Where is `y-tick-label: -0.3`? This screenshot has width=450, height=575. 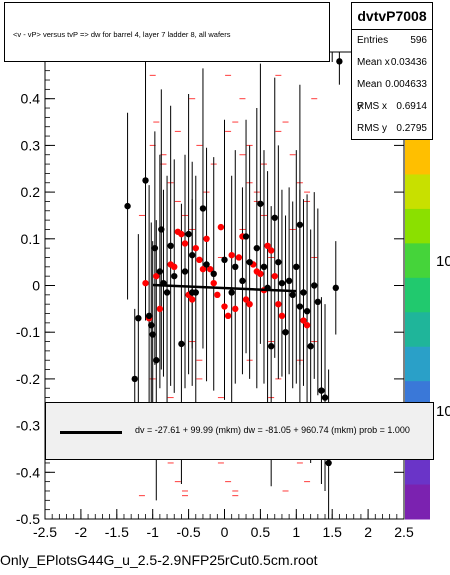 y-tick-label: -0.3 is located at coordinates (28, 426).